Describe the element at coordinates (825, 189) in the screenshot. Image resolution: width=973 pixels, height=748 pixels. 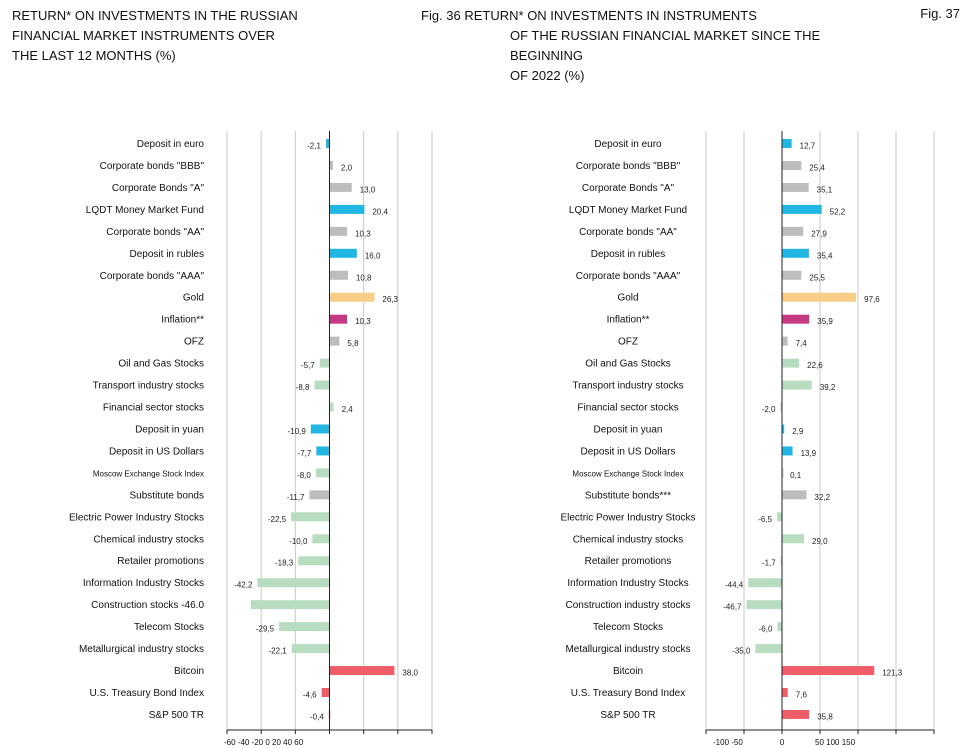
I see `right-value-label: 35,1` at that location.